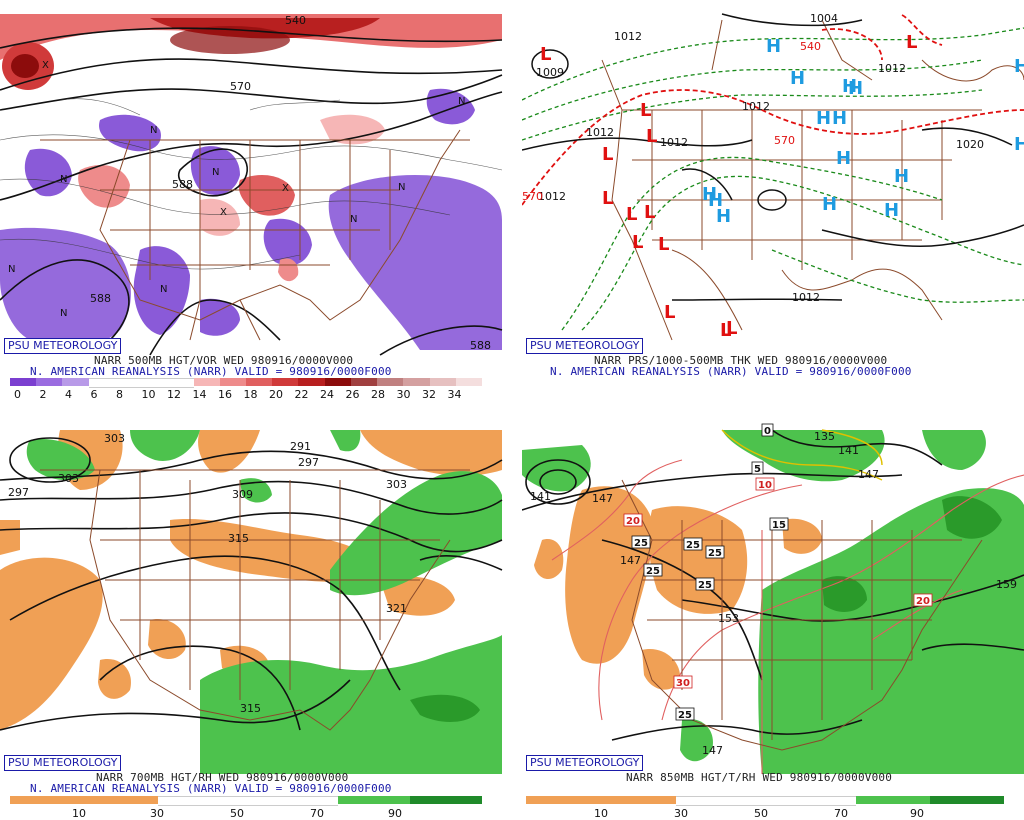  I want to click on colorbar-tick: 28, so click(378, 394).